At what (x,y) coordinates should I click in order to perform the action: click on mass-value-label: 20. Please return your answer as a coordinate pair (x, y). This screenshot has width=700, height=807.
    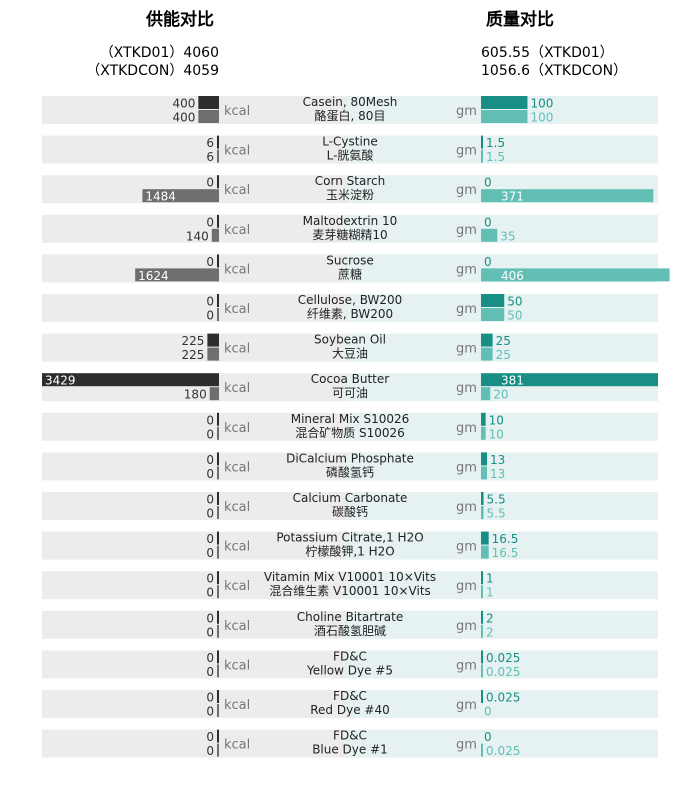
    Looking at the image, I should click on (500, 395).